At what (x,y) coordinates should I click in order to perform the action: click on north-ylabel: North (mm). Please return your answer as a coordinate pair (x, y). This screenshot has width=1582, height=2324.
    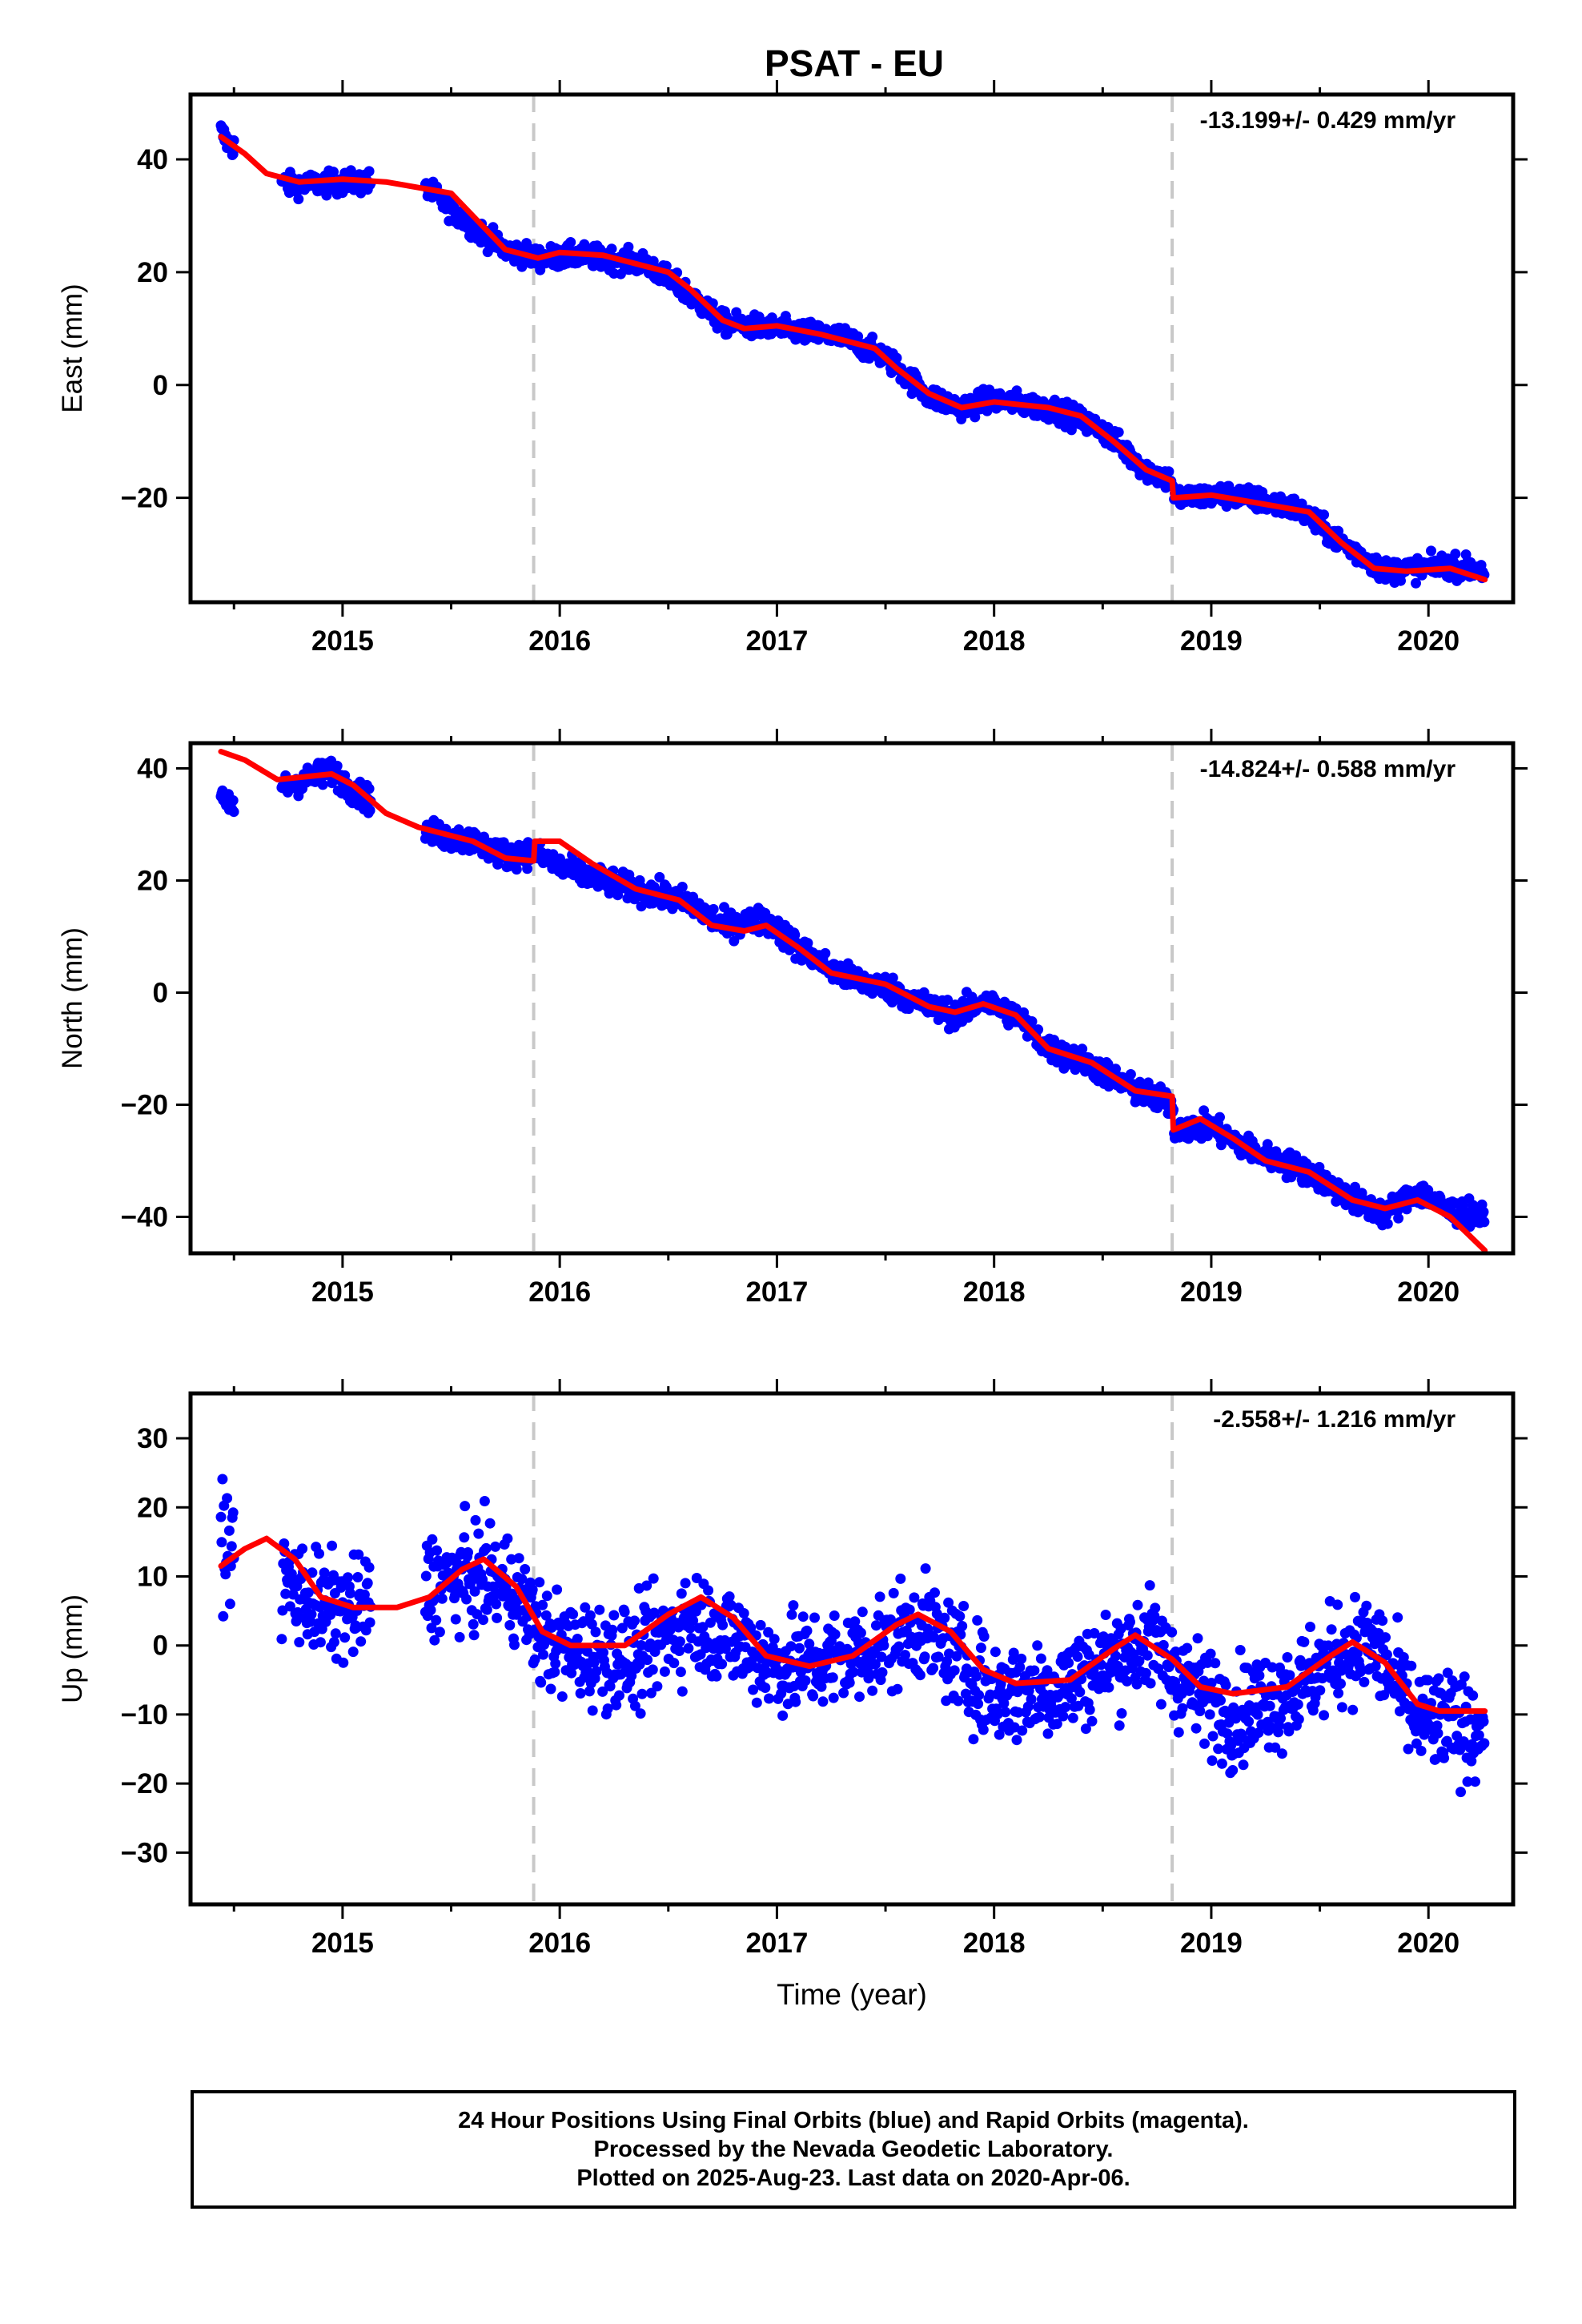
    Looking at the image, I should click on (72, 998).